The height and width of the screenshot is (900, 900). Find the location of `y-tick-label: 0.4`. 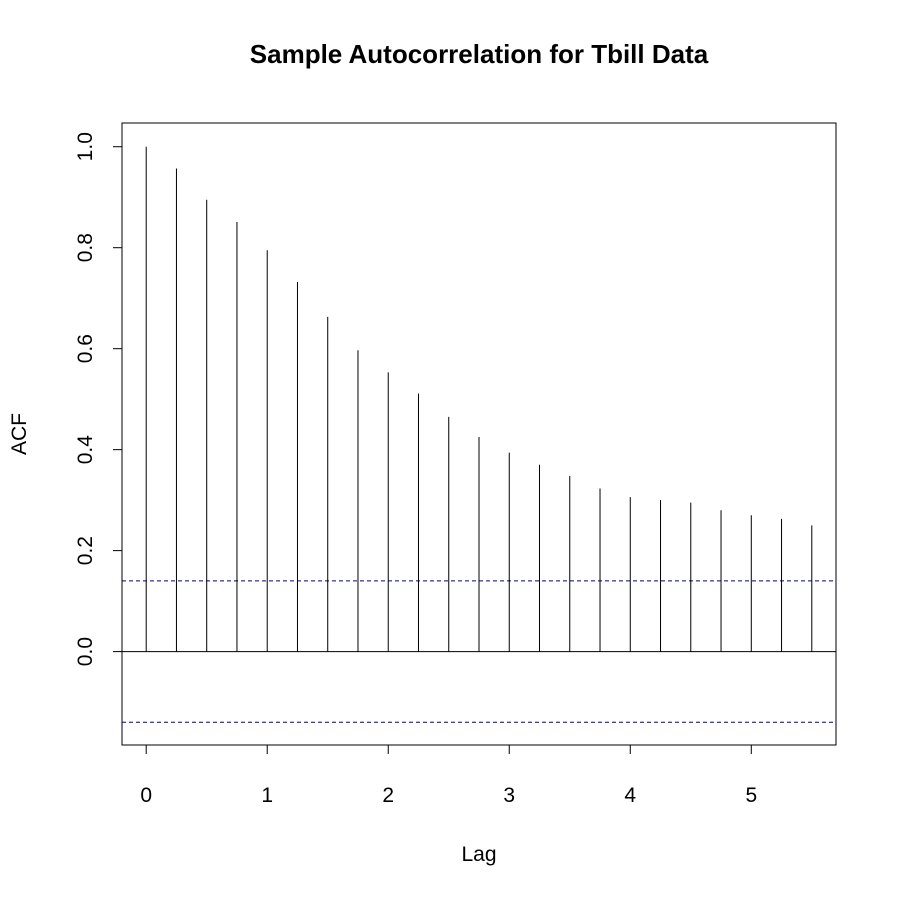

y-tick-label: 0.4 is located at coordinates (85, 450).